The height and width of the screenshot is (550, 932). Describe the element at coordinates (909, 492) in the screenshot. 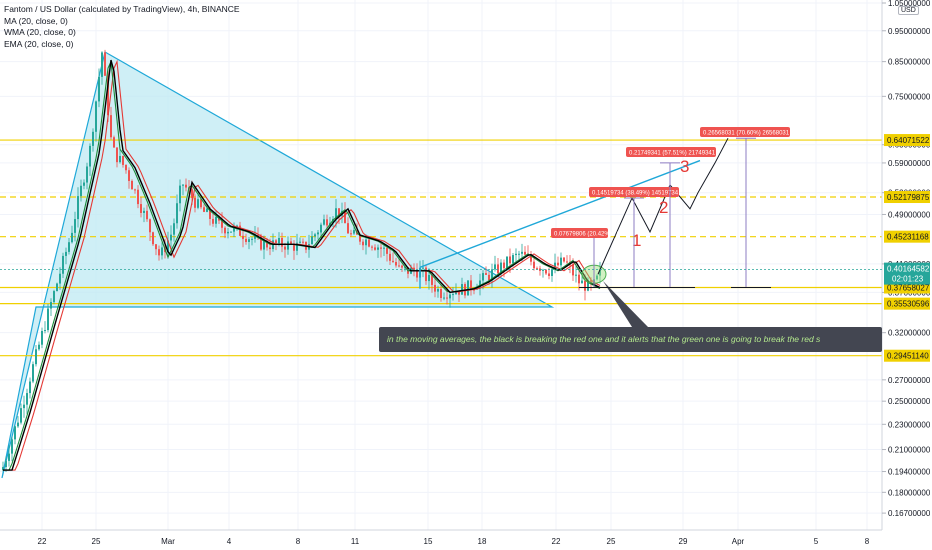

I see `price-tick-label: 0.18000000` at that location.